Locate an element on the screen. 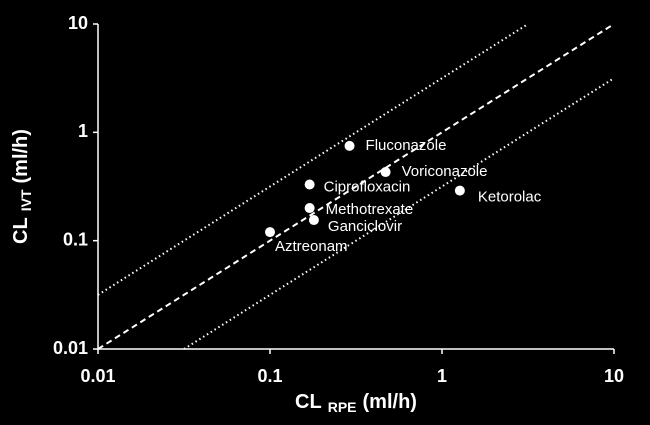 The width and height of the screenshot is (650, 425). x-tick-label: 10 is located at coordinates (614, 376).